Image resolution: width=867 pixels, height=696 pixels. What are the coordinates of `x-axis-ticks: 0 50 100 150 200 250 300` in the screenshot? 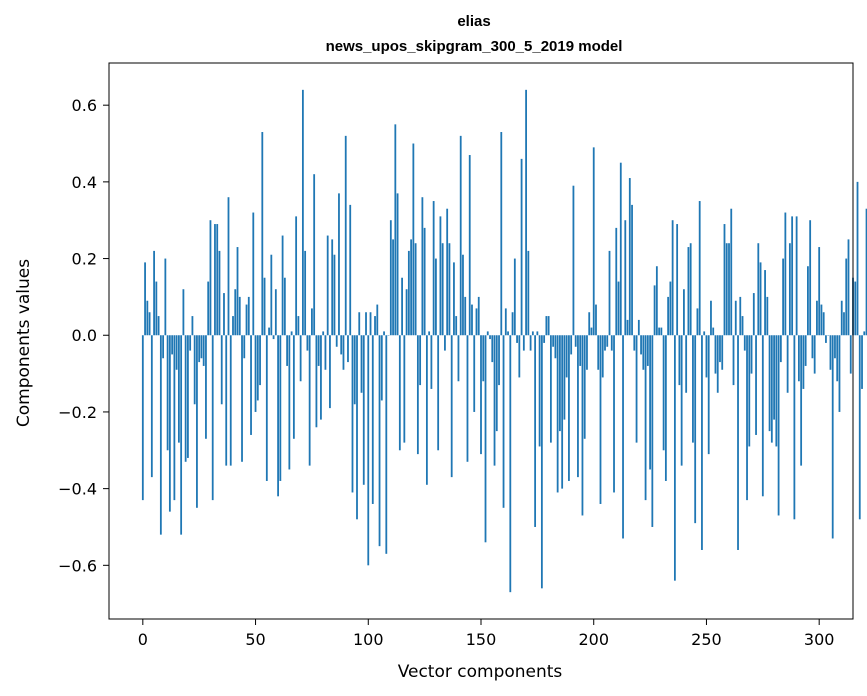 It's located at (486, 634).